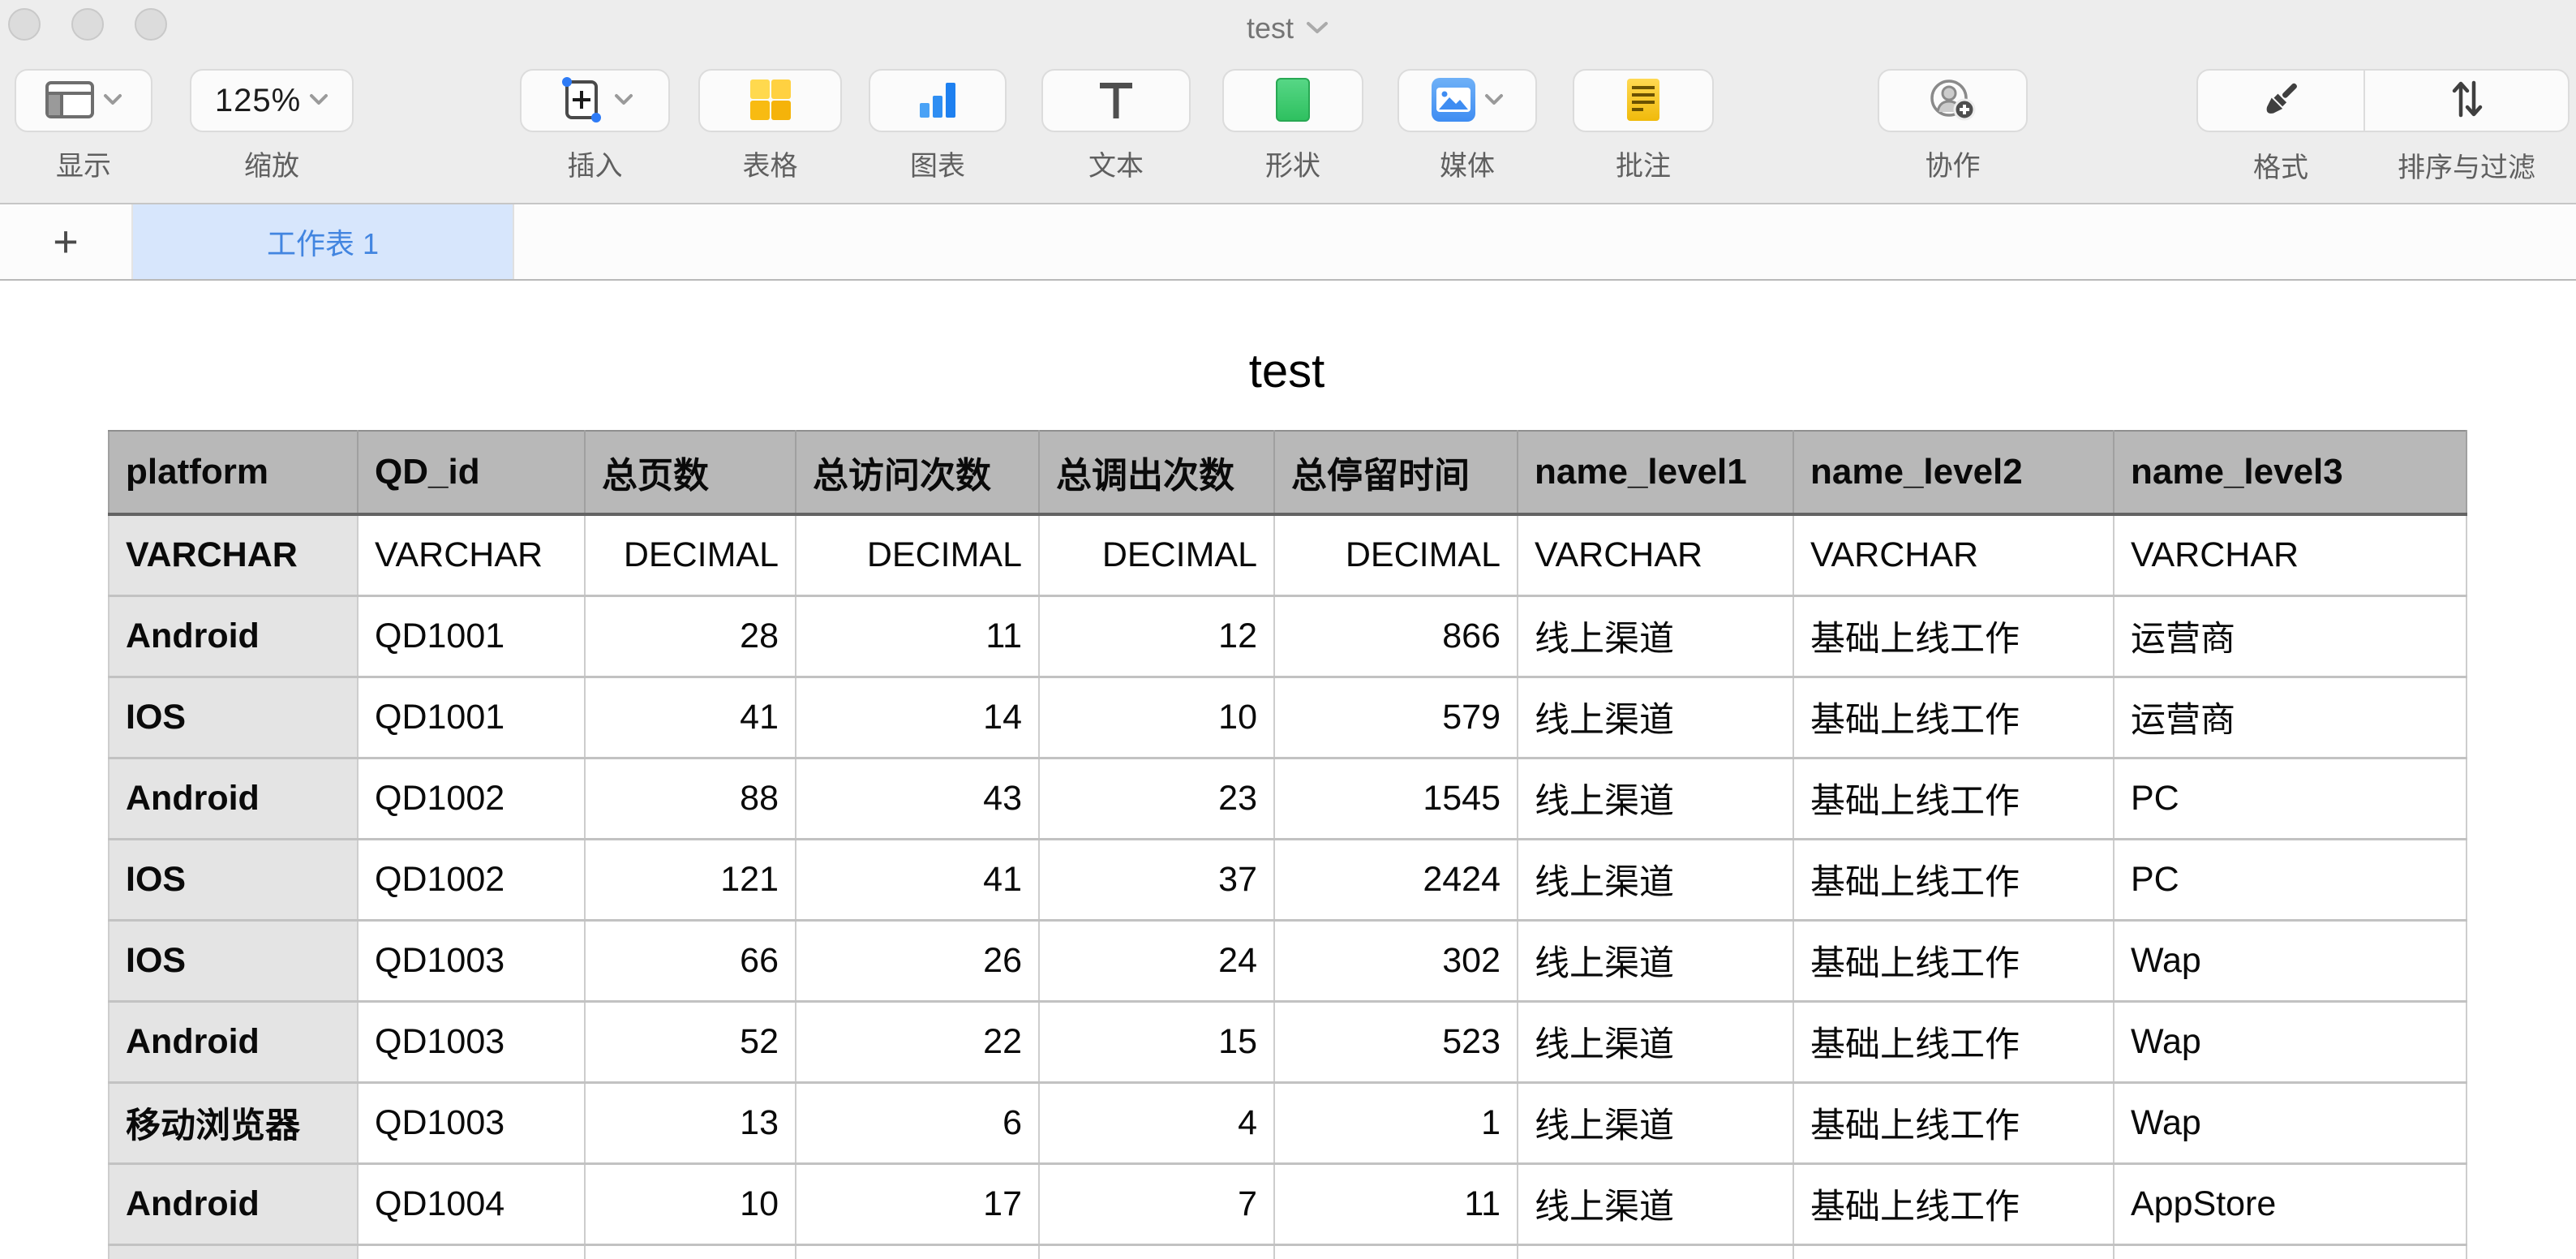 The height and width of the screenshot is (1259, 2576). I want to click on zoom-button: 125%, so click(272, 100).